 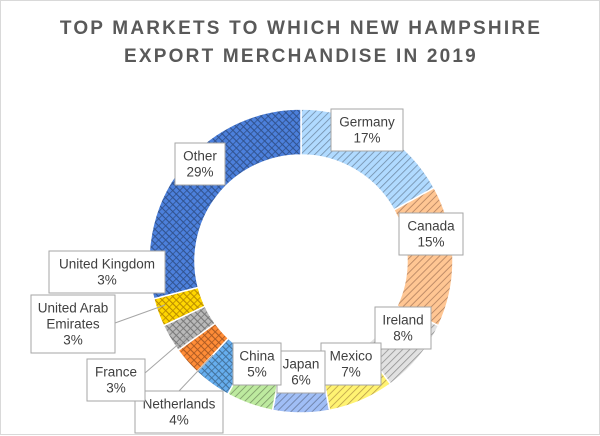 What do you see at coordinates (301, 56) in the screenshot?
I see `chart-title-line-2: EXPORT MERCHANDISE IN 2019` at bounding box center [301, 56].